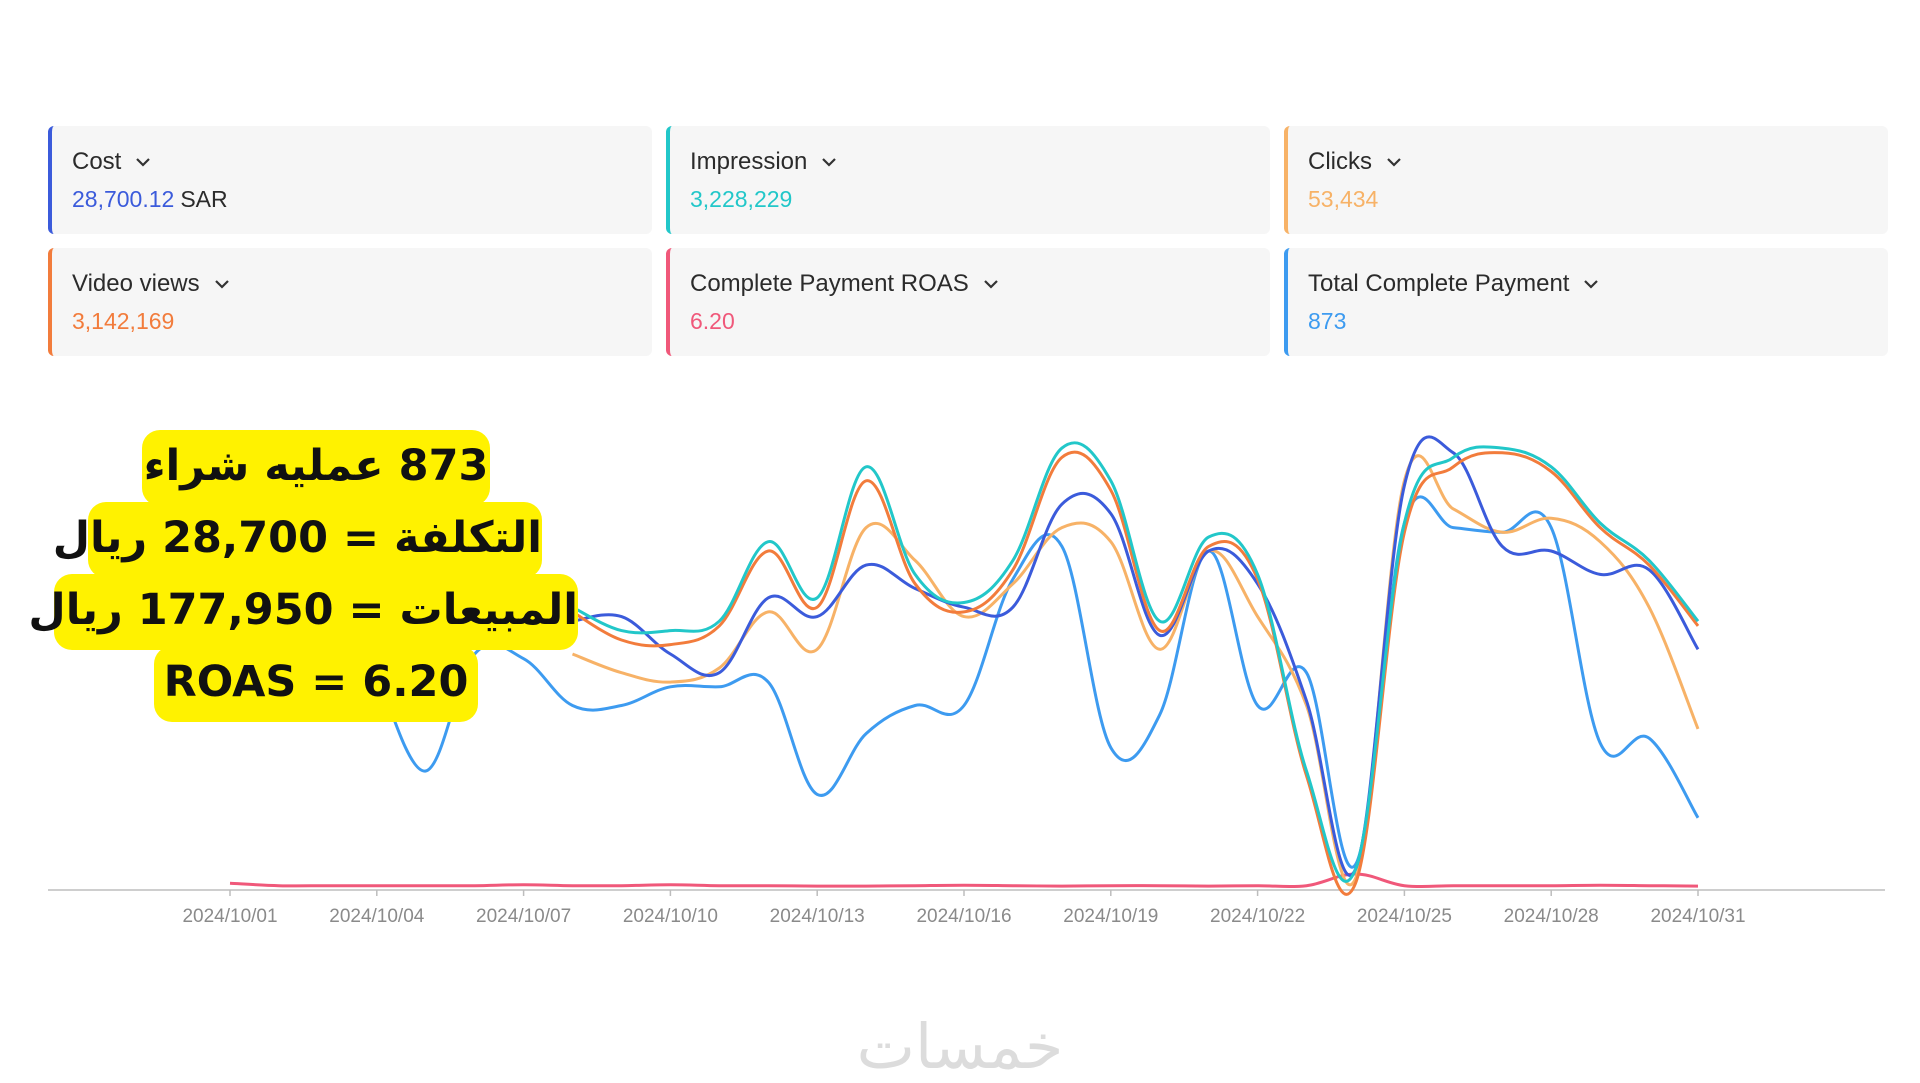  Describe the element at coordinates (350, 180) in the screenshot. I see `metric-card-cost: Cost 28,700.12 SAR` at that location.